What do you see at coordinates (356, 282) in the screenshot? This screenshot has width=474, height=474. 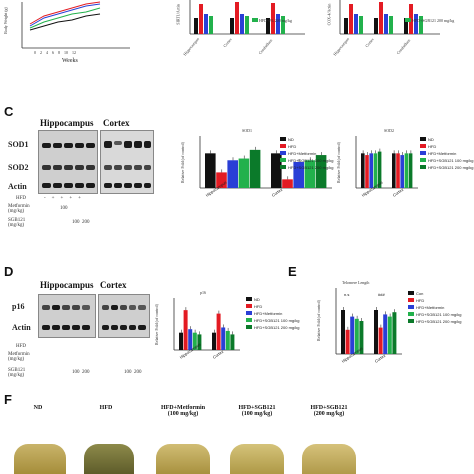 I see `e-chart-title: Telomere Length` at bounding box center [356, 282].